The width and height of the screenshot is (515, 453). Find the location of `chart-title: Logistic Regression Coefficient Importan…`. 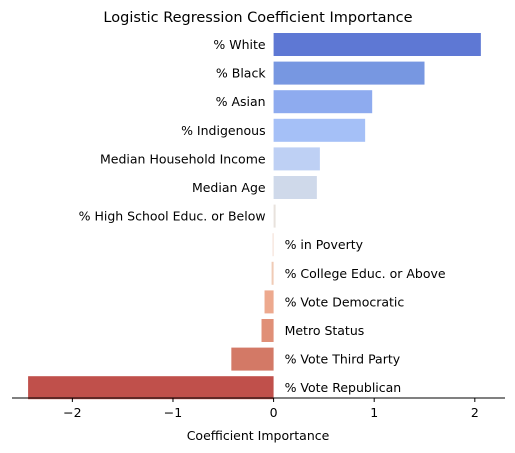

chart-title: Logistic Regression Coefficient Importan… is located at coordinates (257, 18).